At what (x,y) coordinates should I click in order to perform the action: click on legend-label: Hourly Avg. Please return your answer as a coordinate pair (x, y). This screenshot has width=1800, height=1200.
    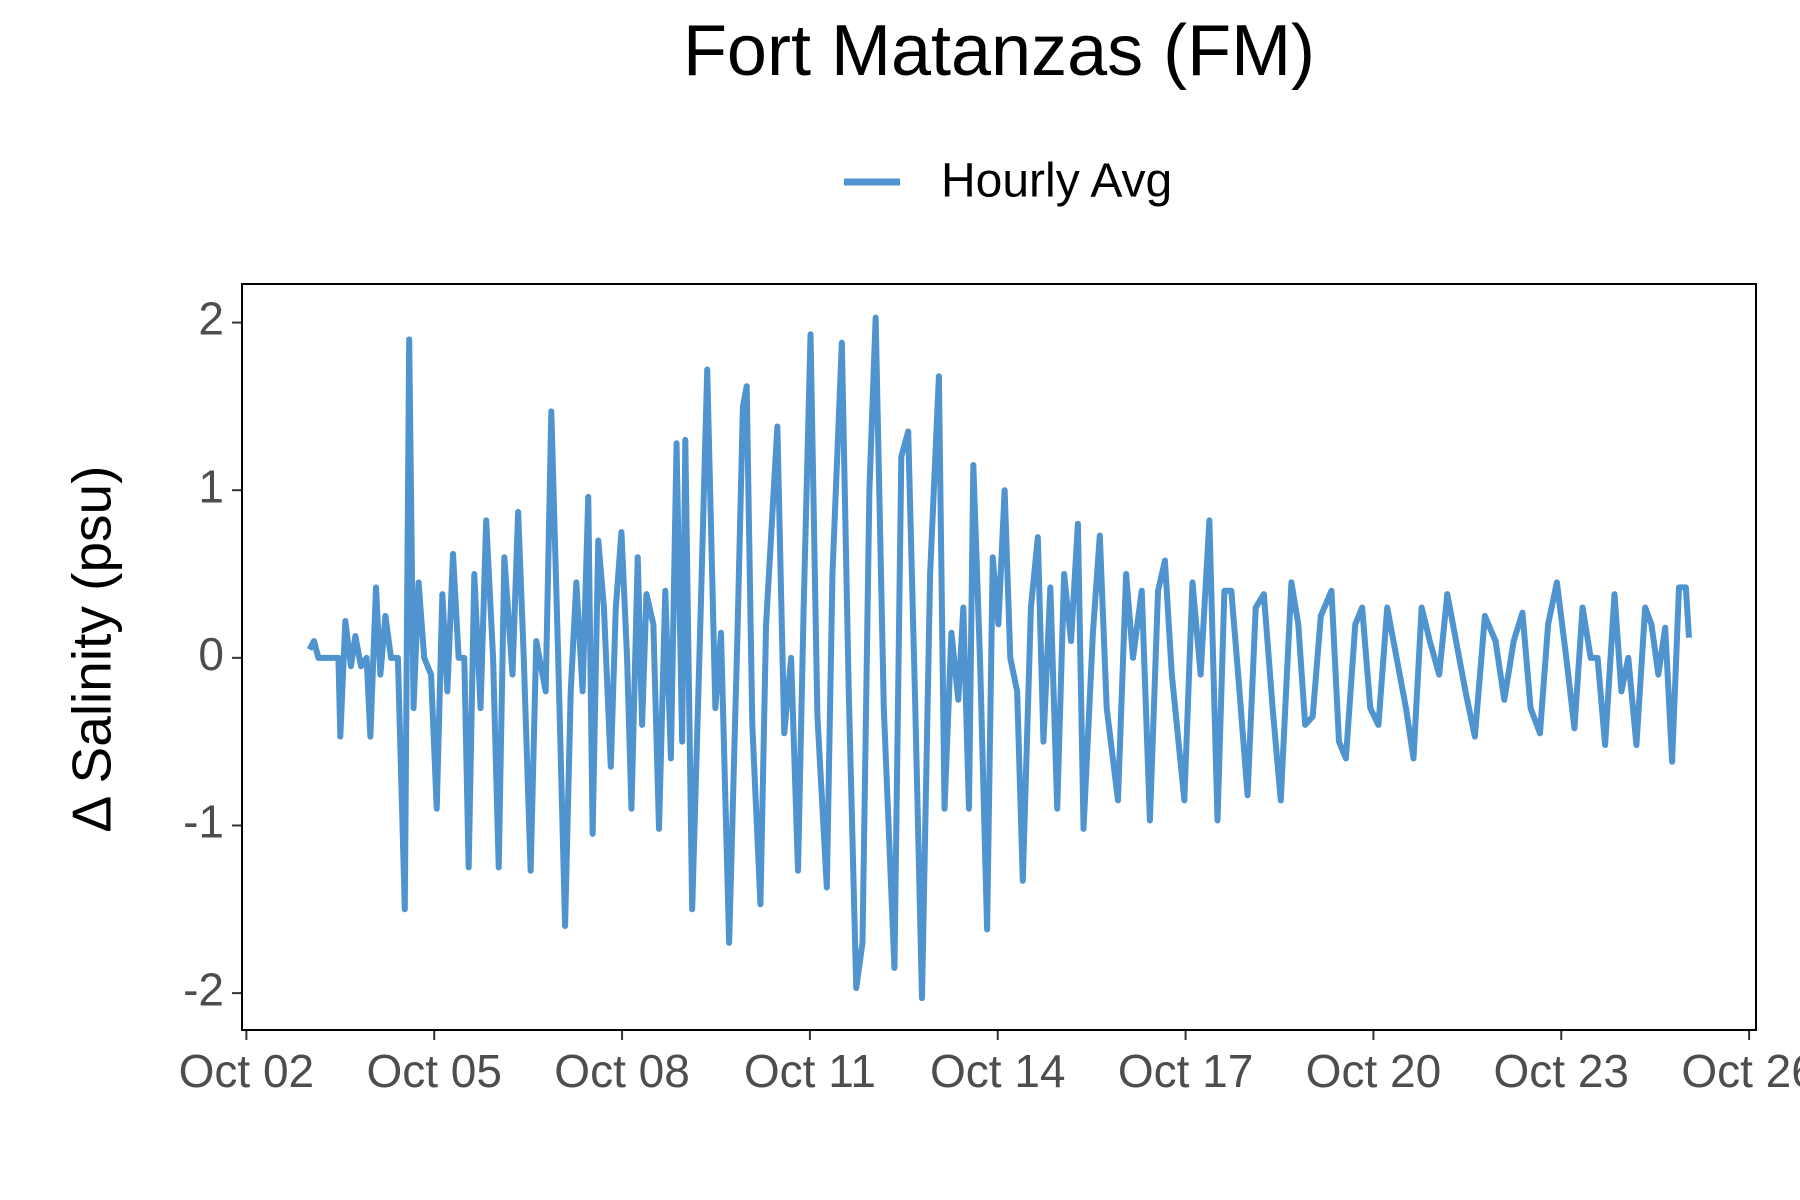
    Looking at the image, I should click on (1056, 181).